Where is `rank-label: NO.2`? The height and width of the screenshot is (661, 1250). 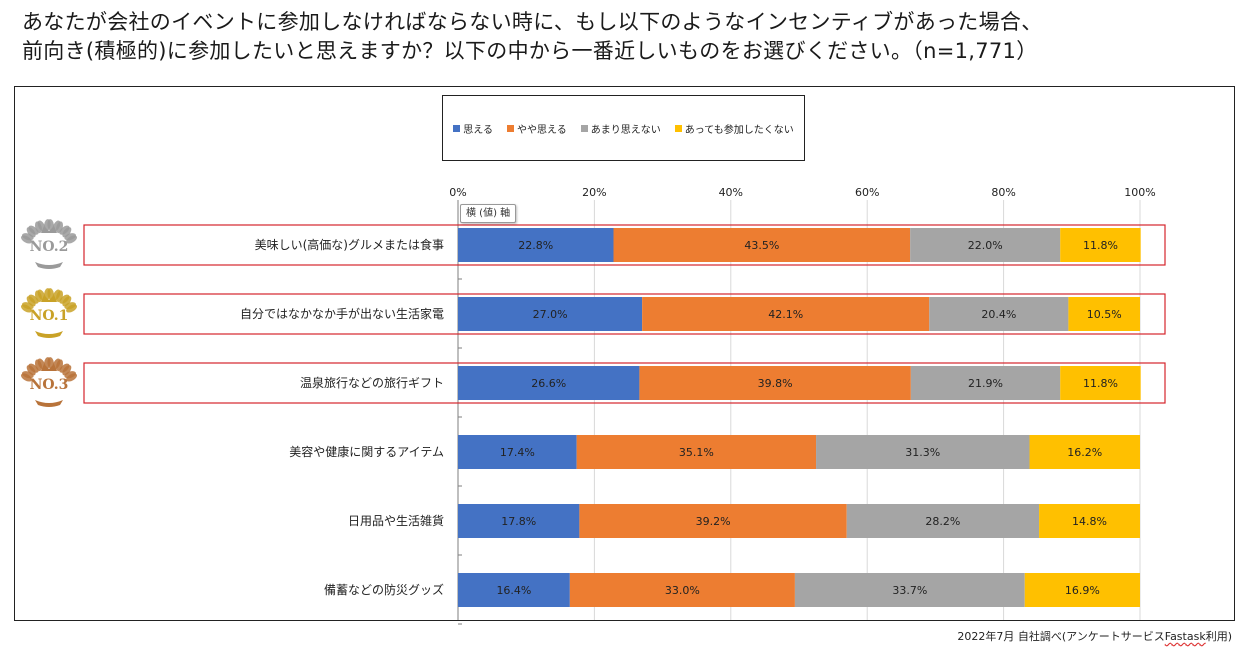 rank-label: NO.2 is located at coordinates (49, 247).